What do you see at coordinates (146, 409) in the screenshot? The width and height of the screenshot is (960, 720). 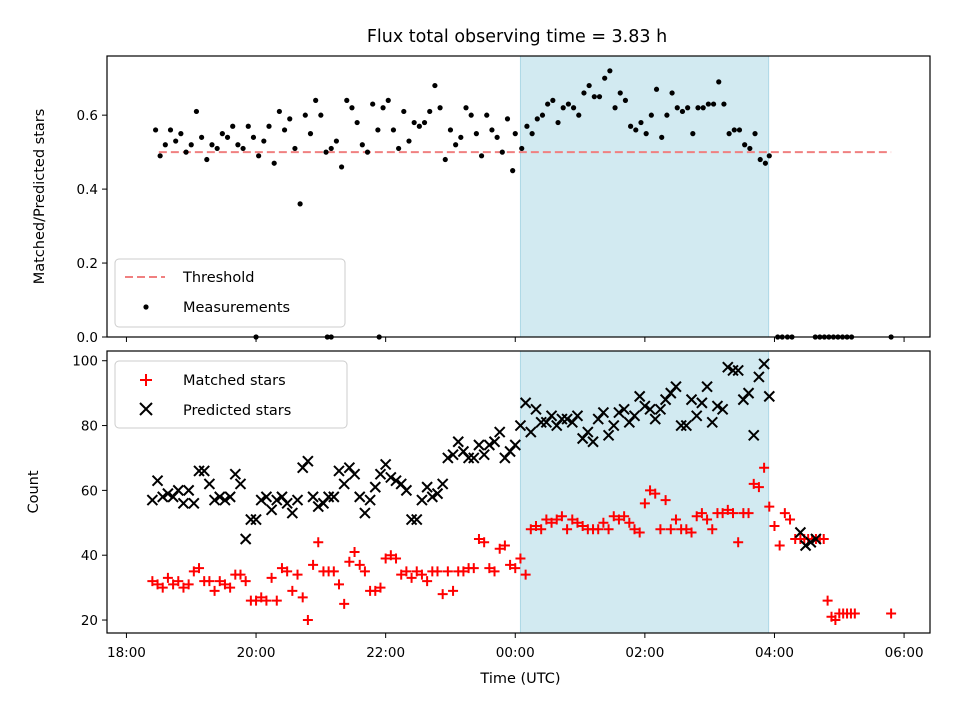 I see `legend-predicted-marker` at bounding box center [146, 409].